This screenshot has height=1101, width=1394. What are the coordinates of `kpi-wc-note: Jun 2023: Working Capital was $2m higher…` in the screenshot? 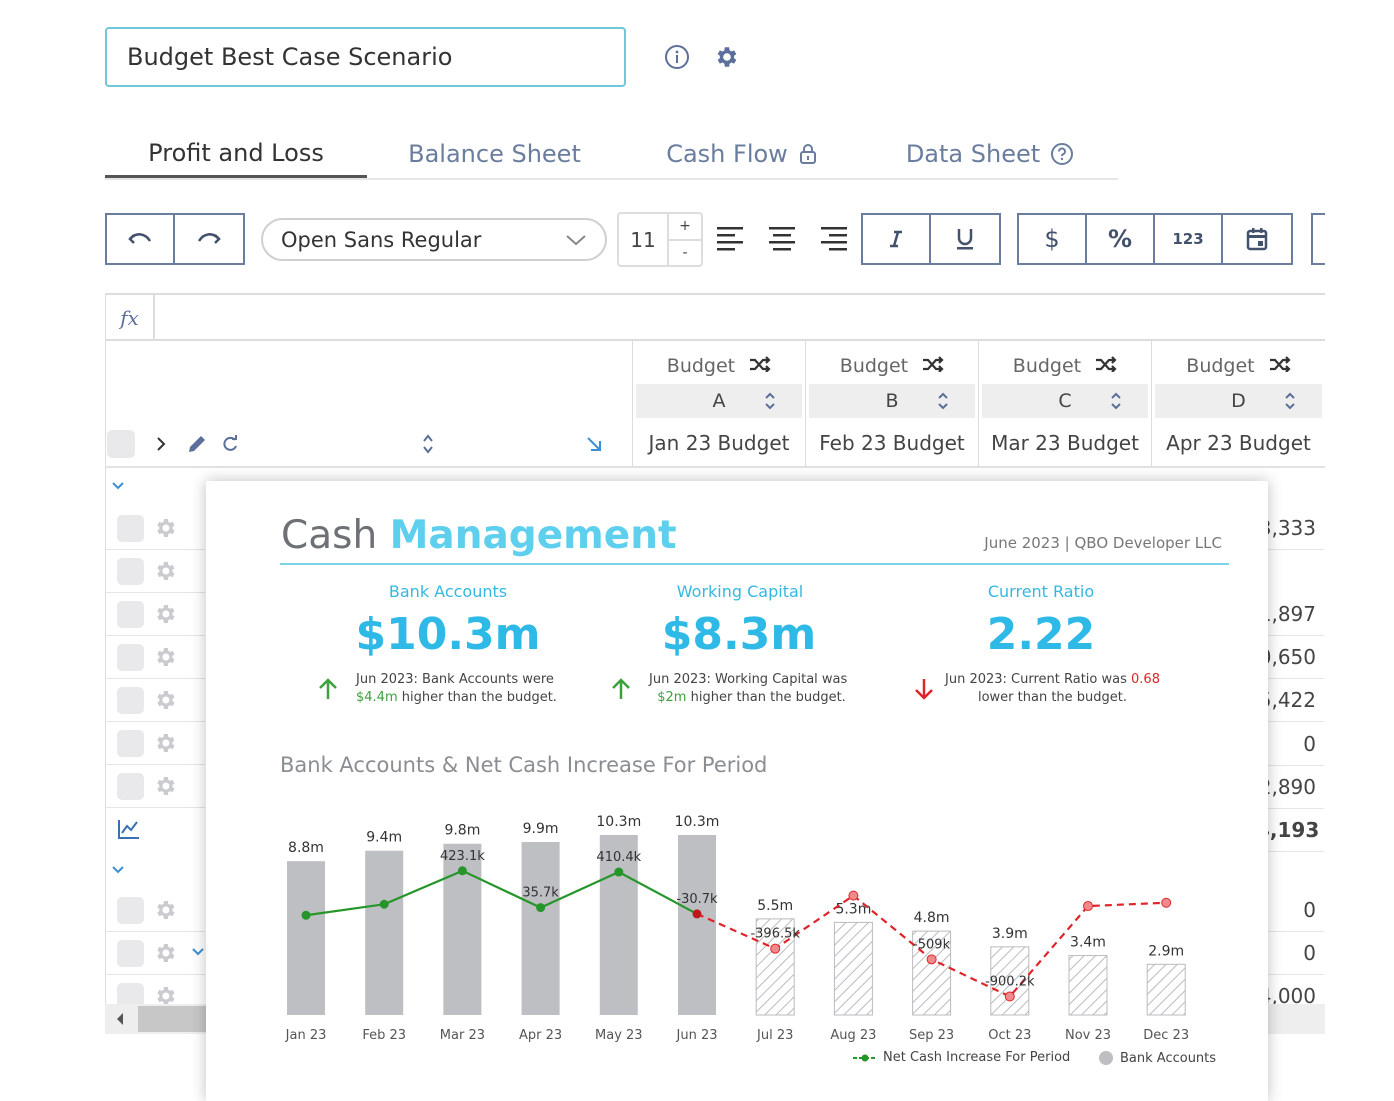 It's located at (748, 689).